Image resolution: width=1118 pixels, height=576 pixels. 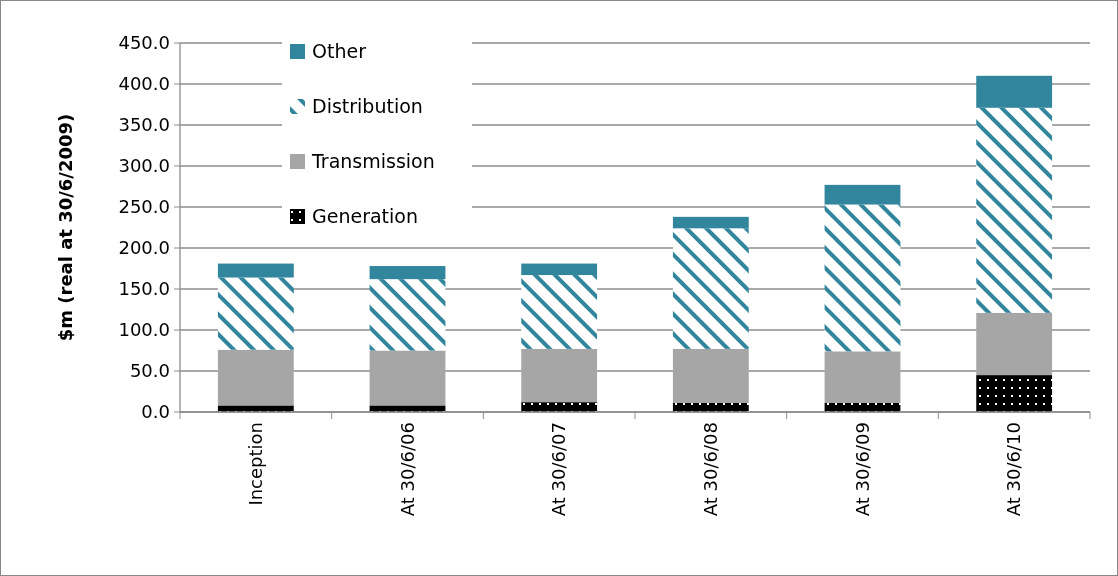 I want to click on legend-label: Distribution, so click(x=367, y=105).